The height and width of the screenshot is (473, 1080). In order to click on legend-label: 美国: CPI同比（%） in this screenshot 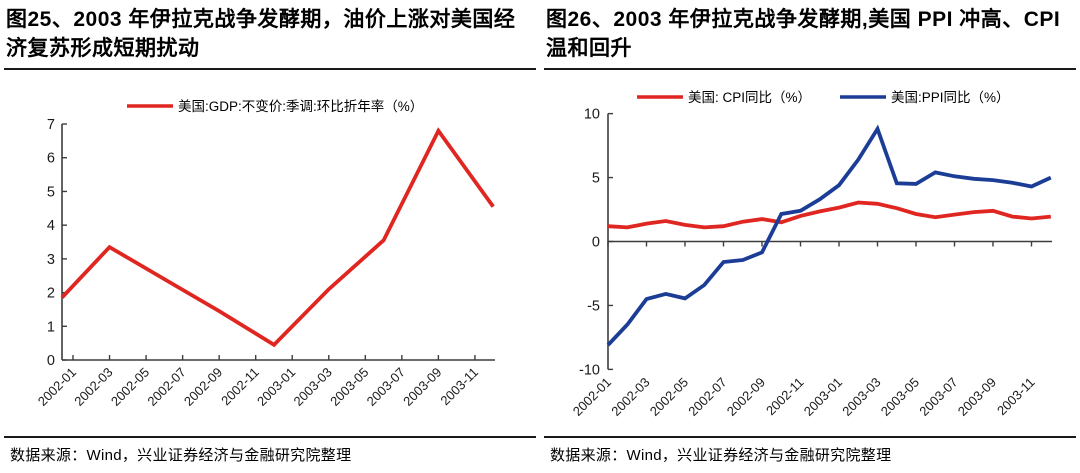, I will do `click(749, 97)`.